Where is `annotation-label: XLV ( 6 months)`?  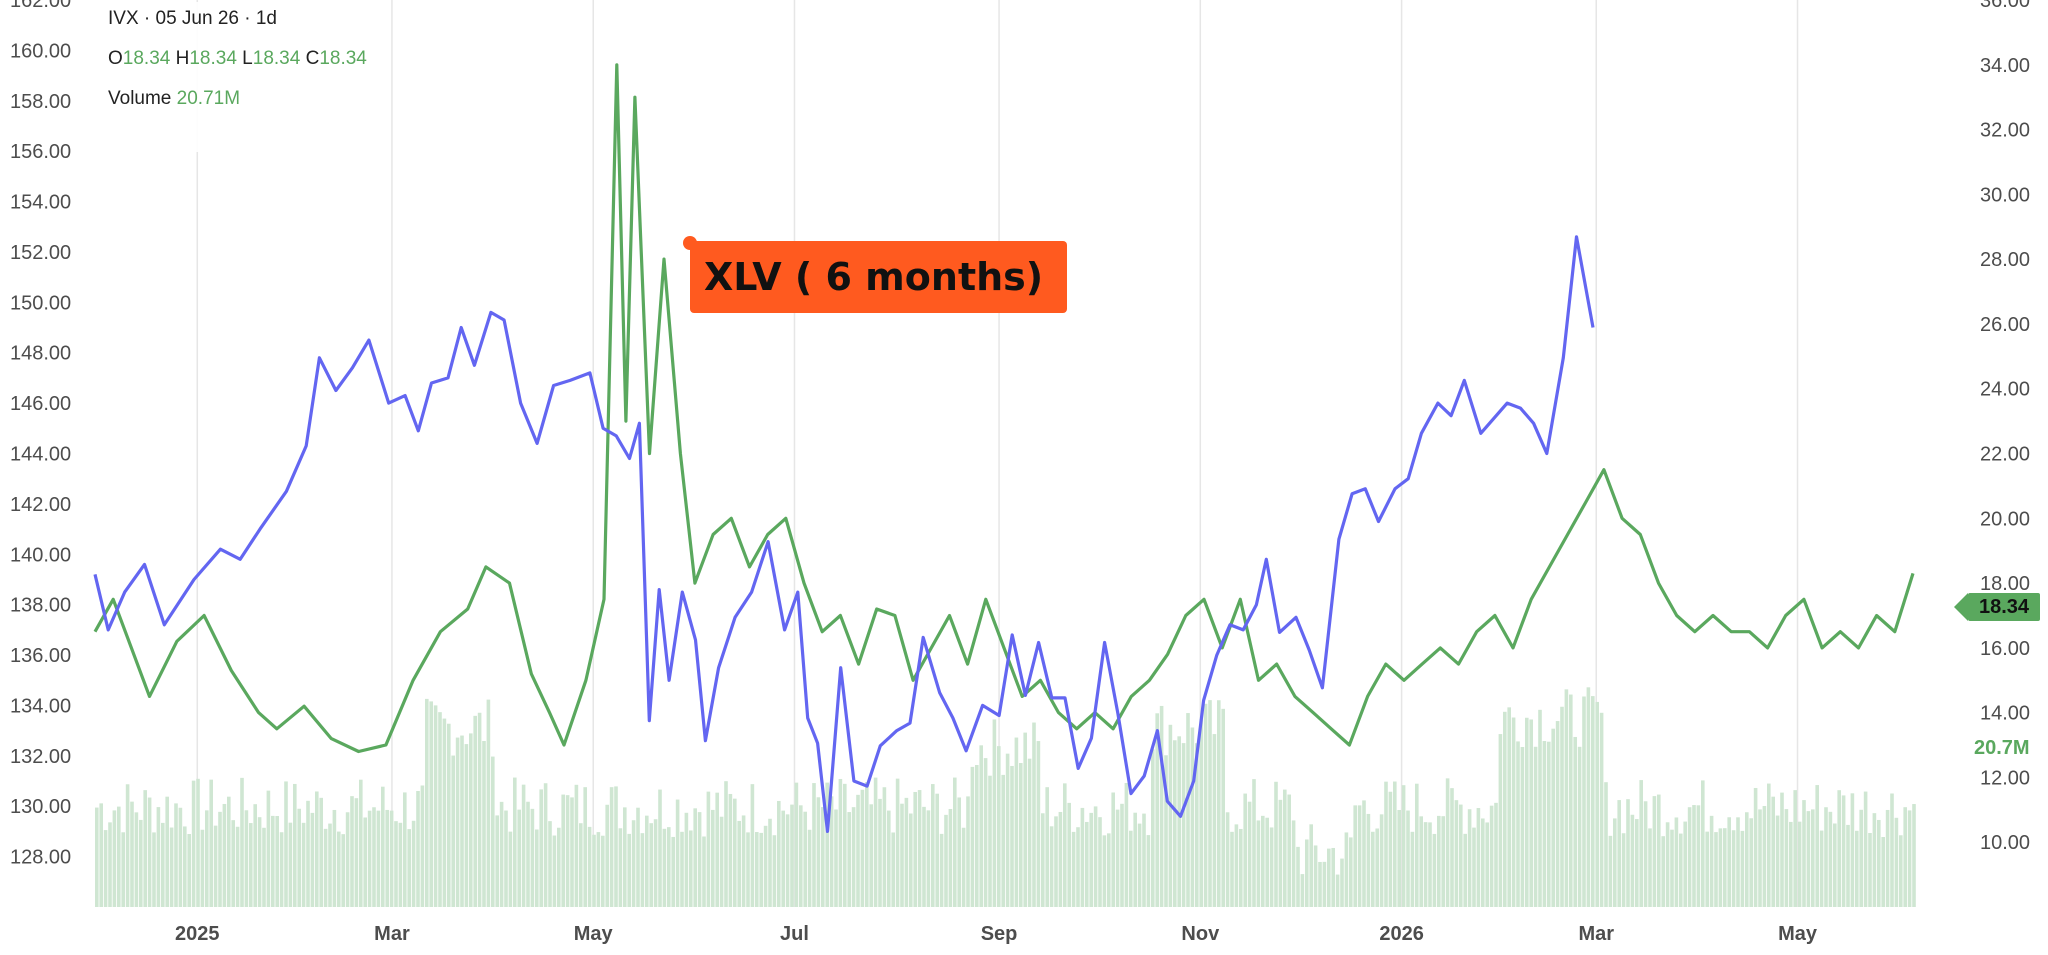 annotation-label: XLV ( 6 months) is located at coordinates (878, 277).